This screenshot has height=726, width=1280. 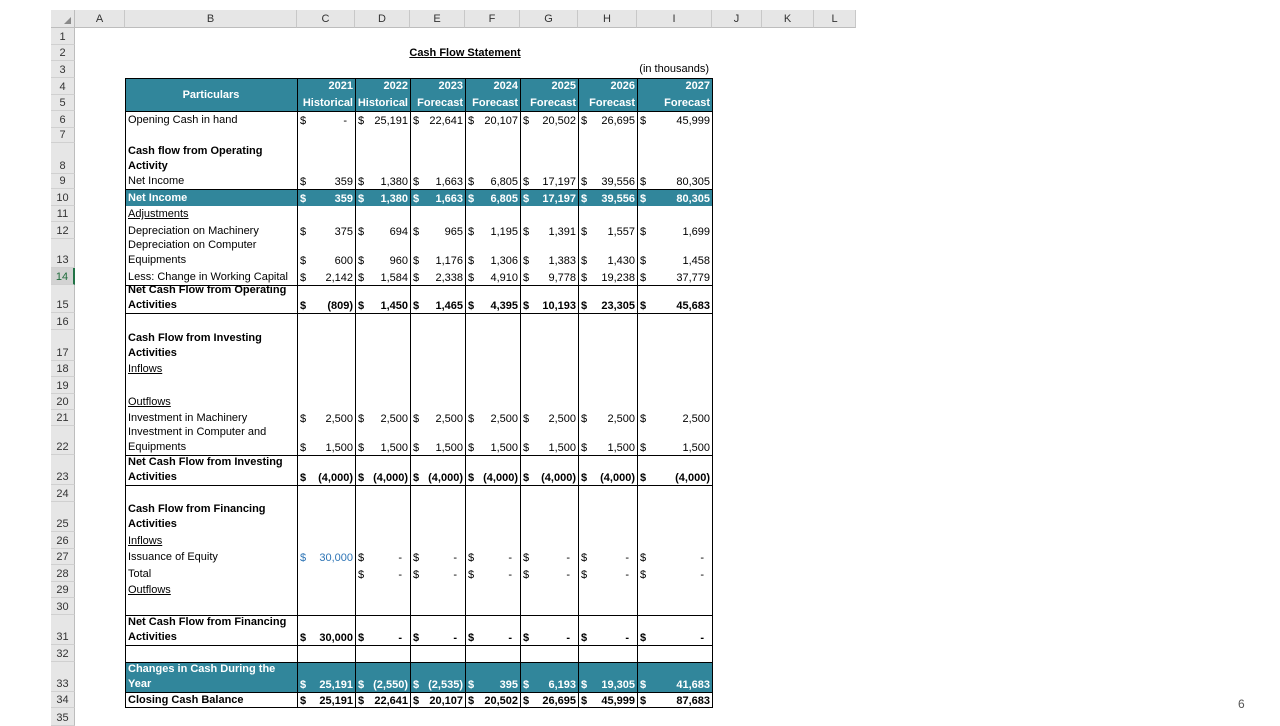 I want to click on row-header-17: 17, so click(x=63, y=345).